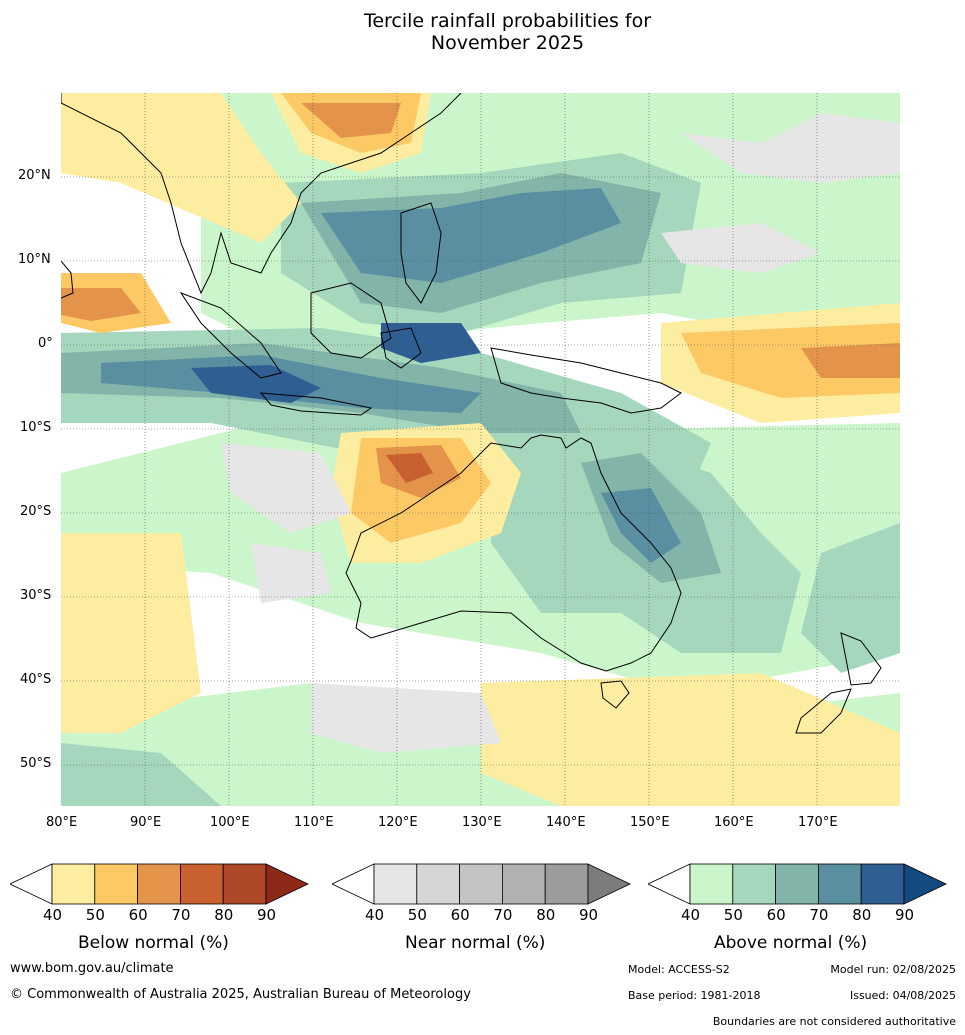 The height and width of the screenshot is (1035, 965). Describe the element at coordinates (67, 279) in the screenshot. I see `sri-lanka-coastline` at that location.